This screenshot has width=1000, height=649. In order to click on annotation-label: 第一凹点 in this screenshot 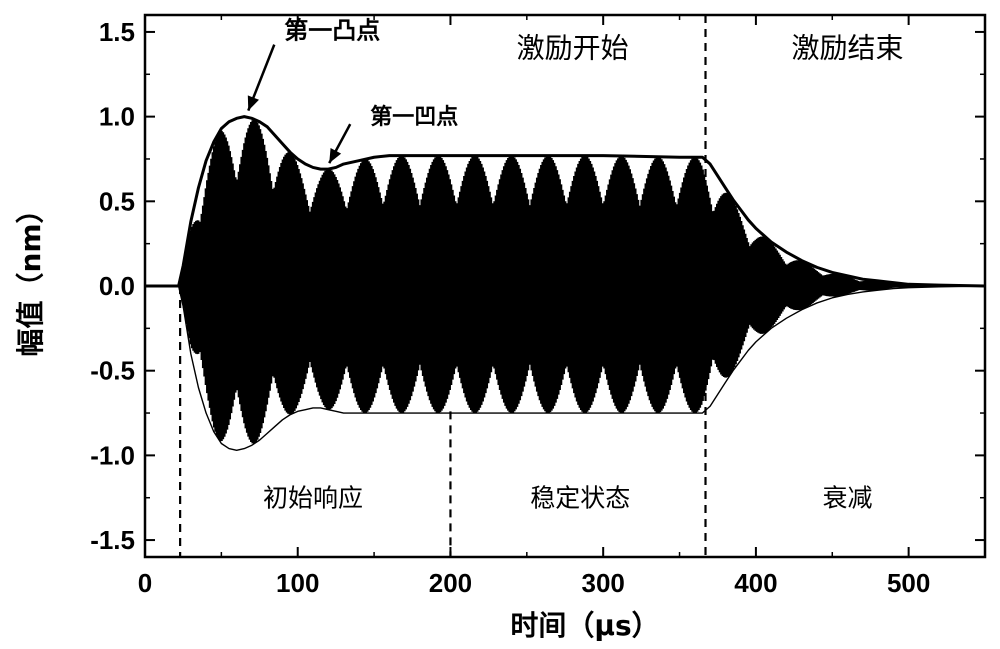, I will do `click(414, 117)`.